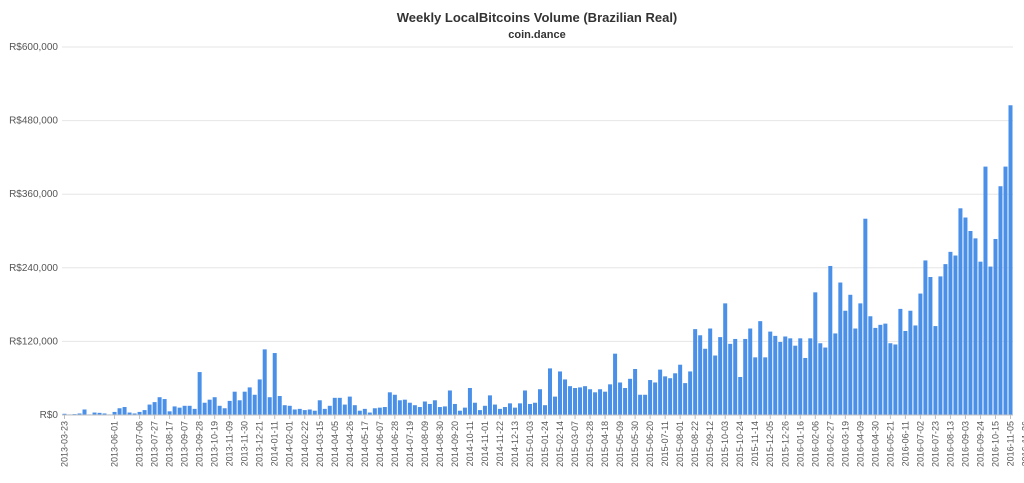 This screenshot has height=483, width=1024. I want to click on x-tick-label: 2015-11-14, so click(755, 443).